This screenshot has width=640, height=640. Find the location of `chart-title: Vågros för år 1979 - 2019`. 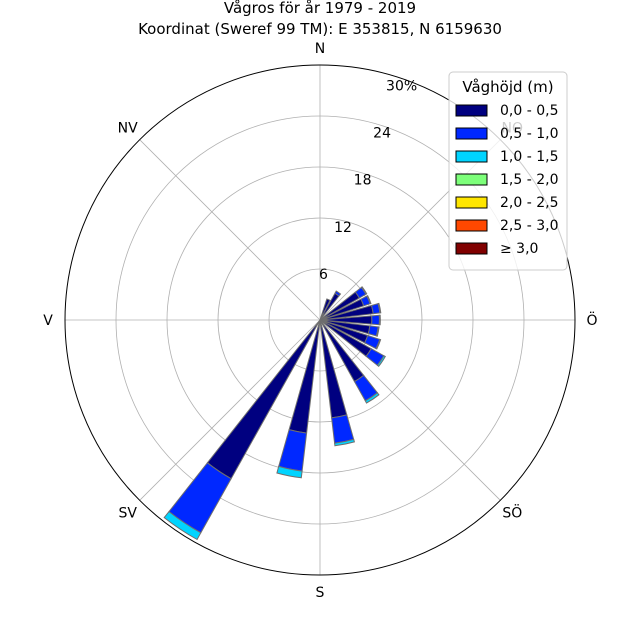

chart-title: Vågros för år 1979 - 2019 is located at coordinates (320, 8).